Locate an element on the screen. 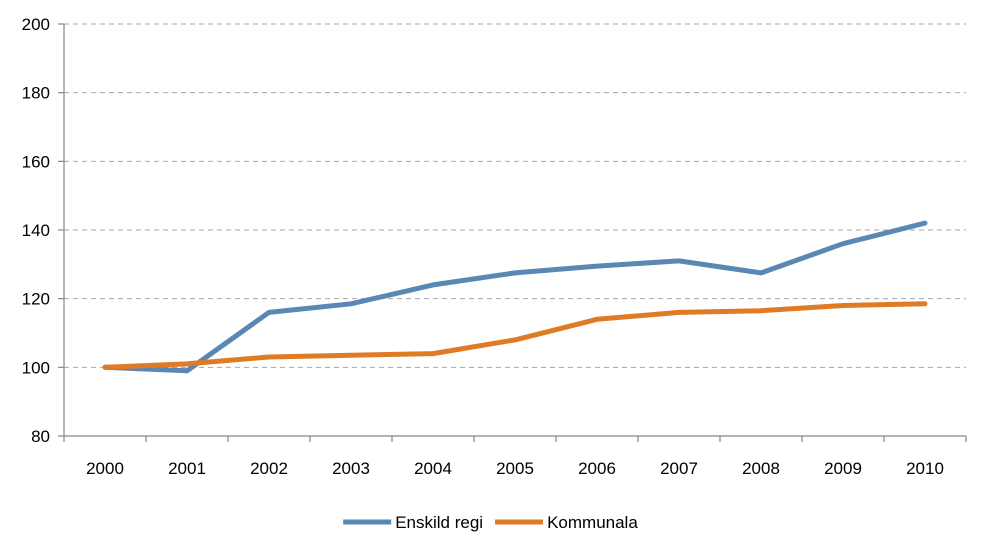 The width and height of the screenshot is (981, 533). legend-label-1: Enskild regi is located at coordinates (439, 522).